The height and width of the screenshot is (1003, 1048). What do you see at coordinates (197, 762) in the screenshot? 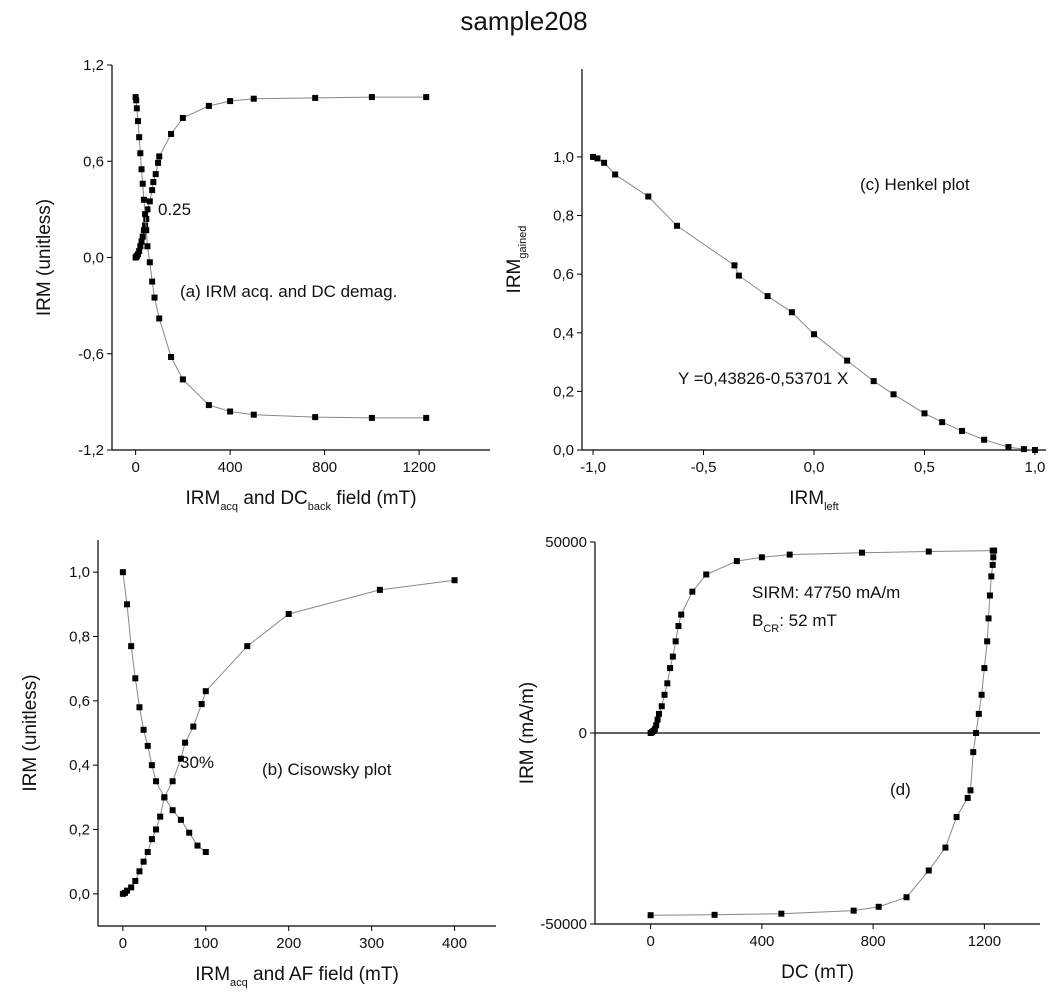
I see `annotation: 30%` at bounding box center [197, 762].